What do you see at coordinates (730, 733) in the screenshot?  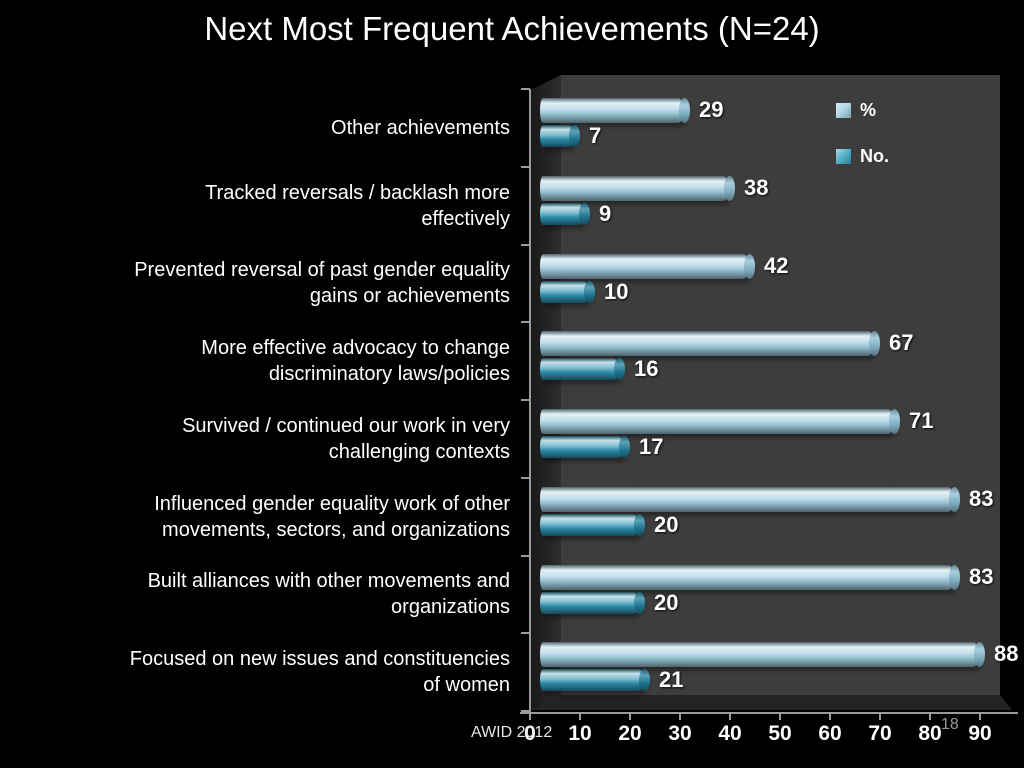 I see `x-tick-label: 40` at bounding box center [730, 733].